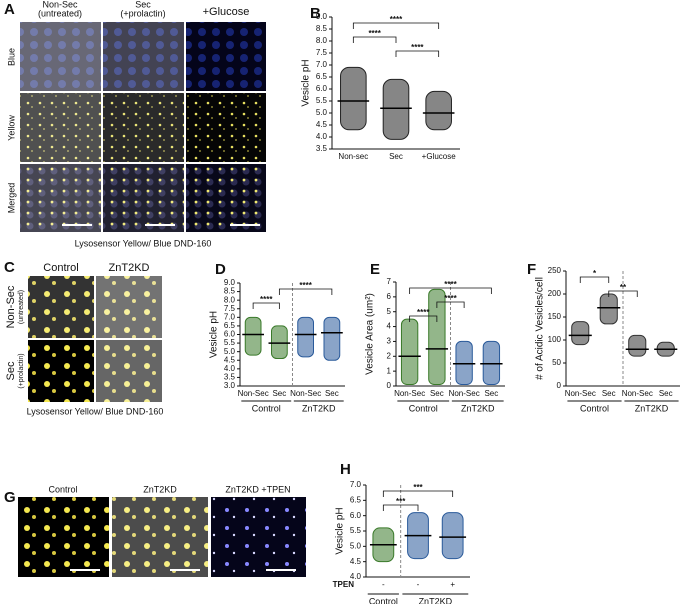  What do you see at coordinates (389, 326) in the screenshot?
I see `y-tick-label: 4` at bounding box center [389, 326].